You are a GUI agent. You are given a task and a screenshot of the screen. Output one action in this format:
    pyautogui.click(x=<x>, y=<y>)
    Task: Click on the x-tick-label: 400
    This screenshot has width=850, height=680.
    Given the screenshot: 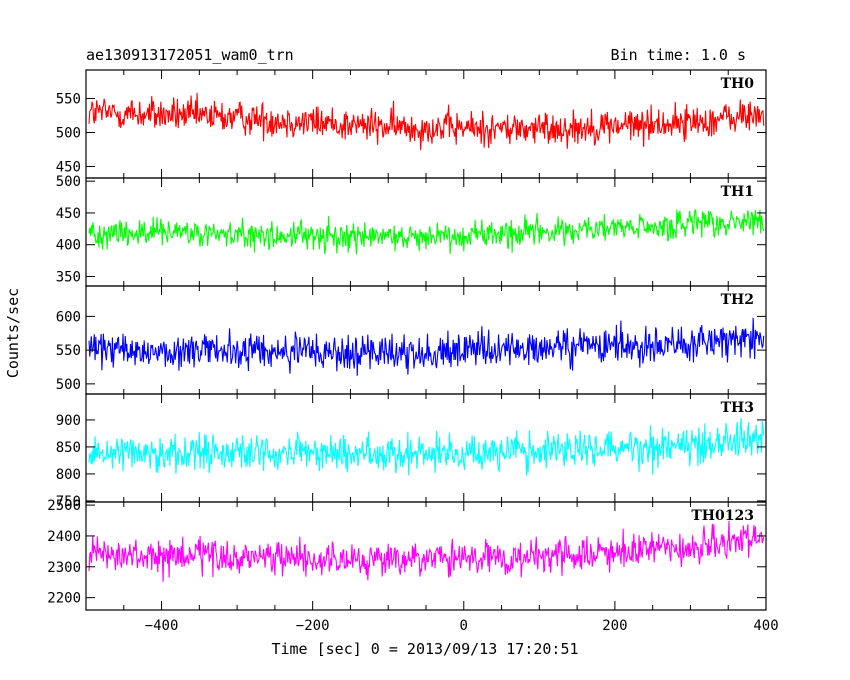 What is the action you would take?
    pyautogui.click(x=765, y=626)
    